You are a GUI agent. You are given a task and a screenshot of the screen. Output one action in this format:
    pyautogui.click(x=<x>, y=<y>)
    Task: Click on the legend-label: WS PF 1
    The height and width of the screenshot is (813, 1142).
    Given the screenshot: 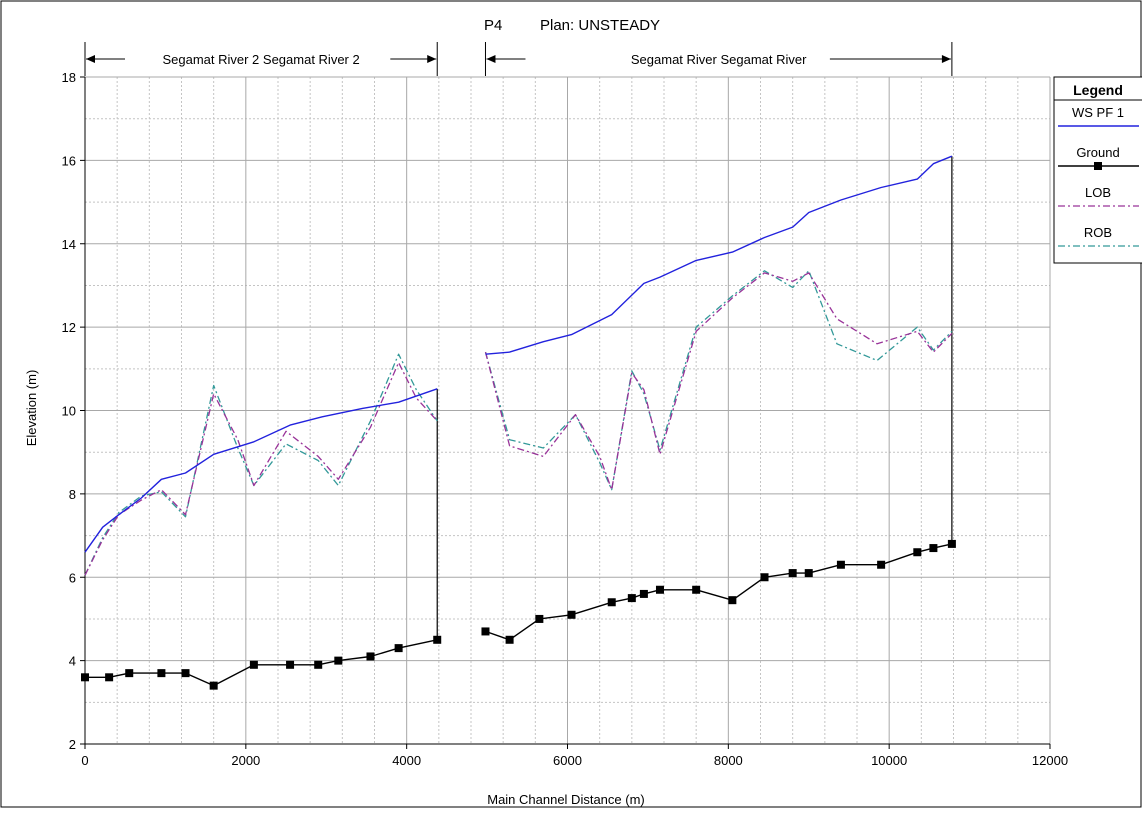 What is the action you would take?
    pyautogui.click(x=1098, y=112)
    